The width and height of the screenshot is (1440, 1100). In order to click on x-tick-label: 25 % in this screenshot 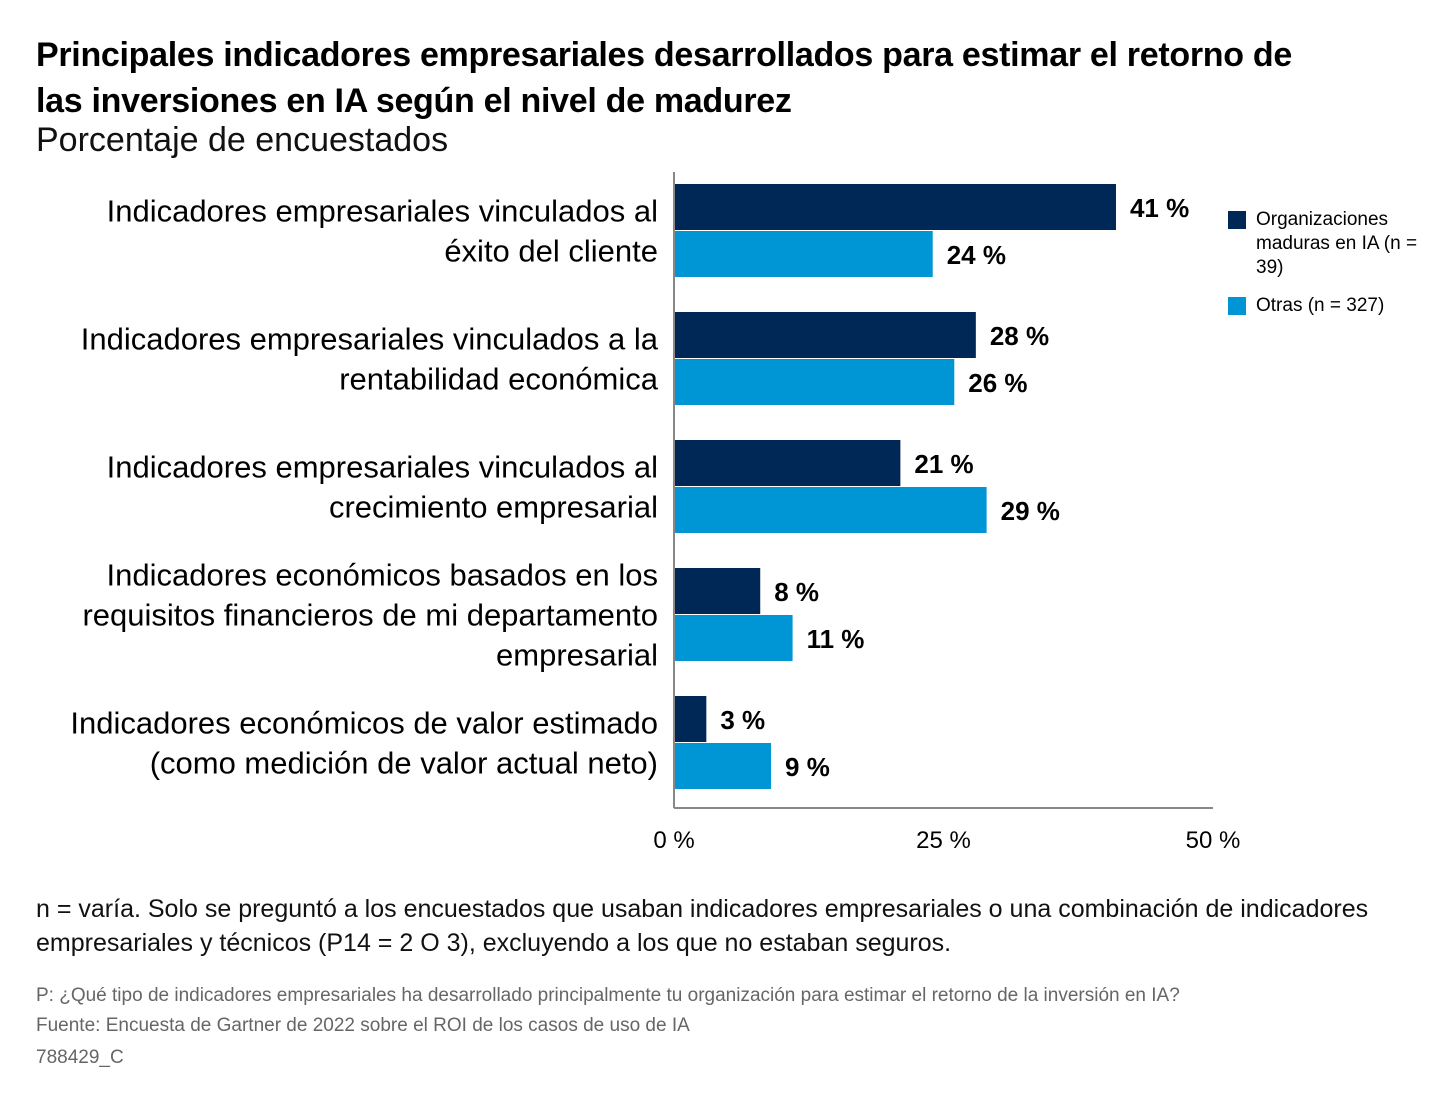, I will do `click(943, 840)`.